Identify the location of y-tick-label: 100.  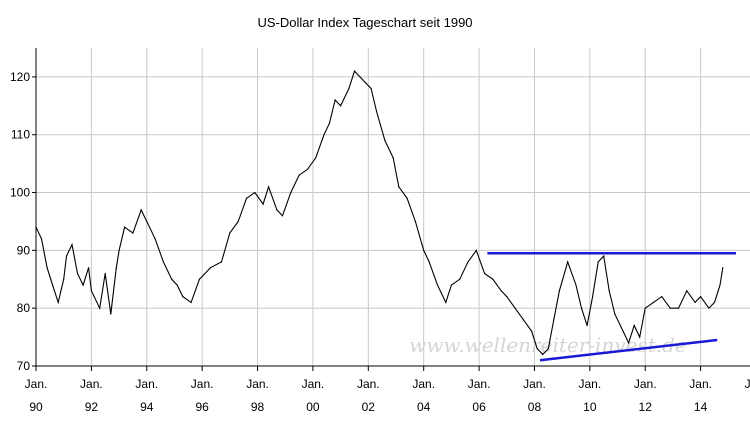
(20, 193).